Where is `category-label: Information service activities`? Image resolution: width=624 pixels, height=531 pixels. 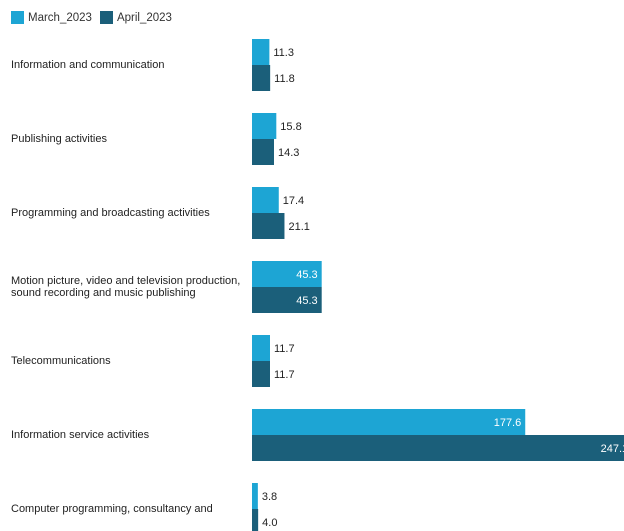 category-label: Information service activities is located at coordinates (80, 435).